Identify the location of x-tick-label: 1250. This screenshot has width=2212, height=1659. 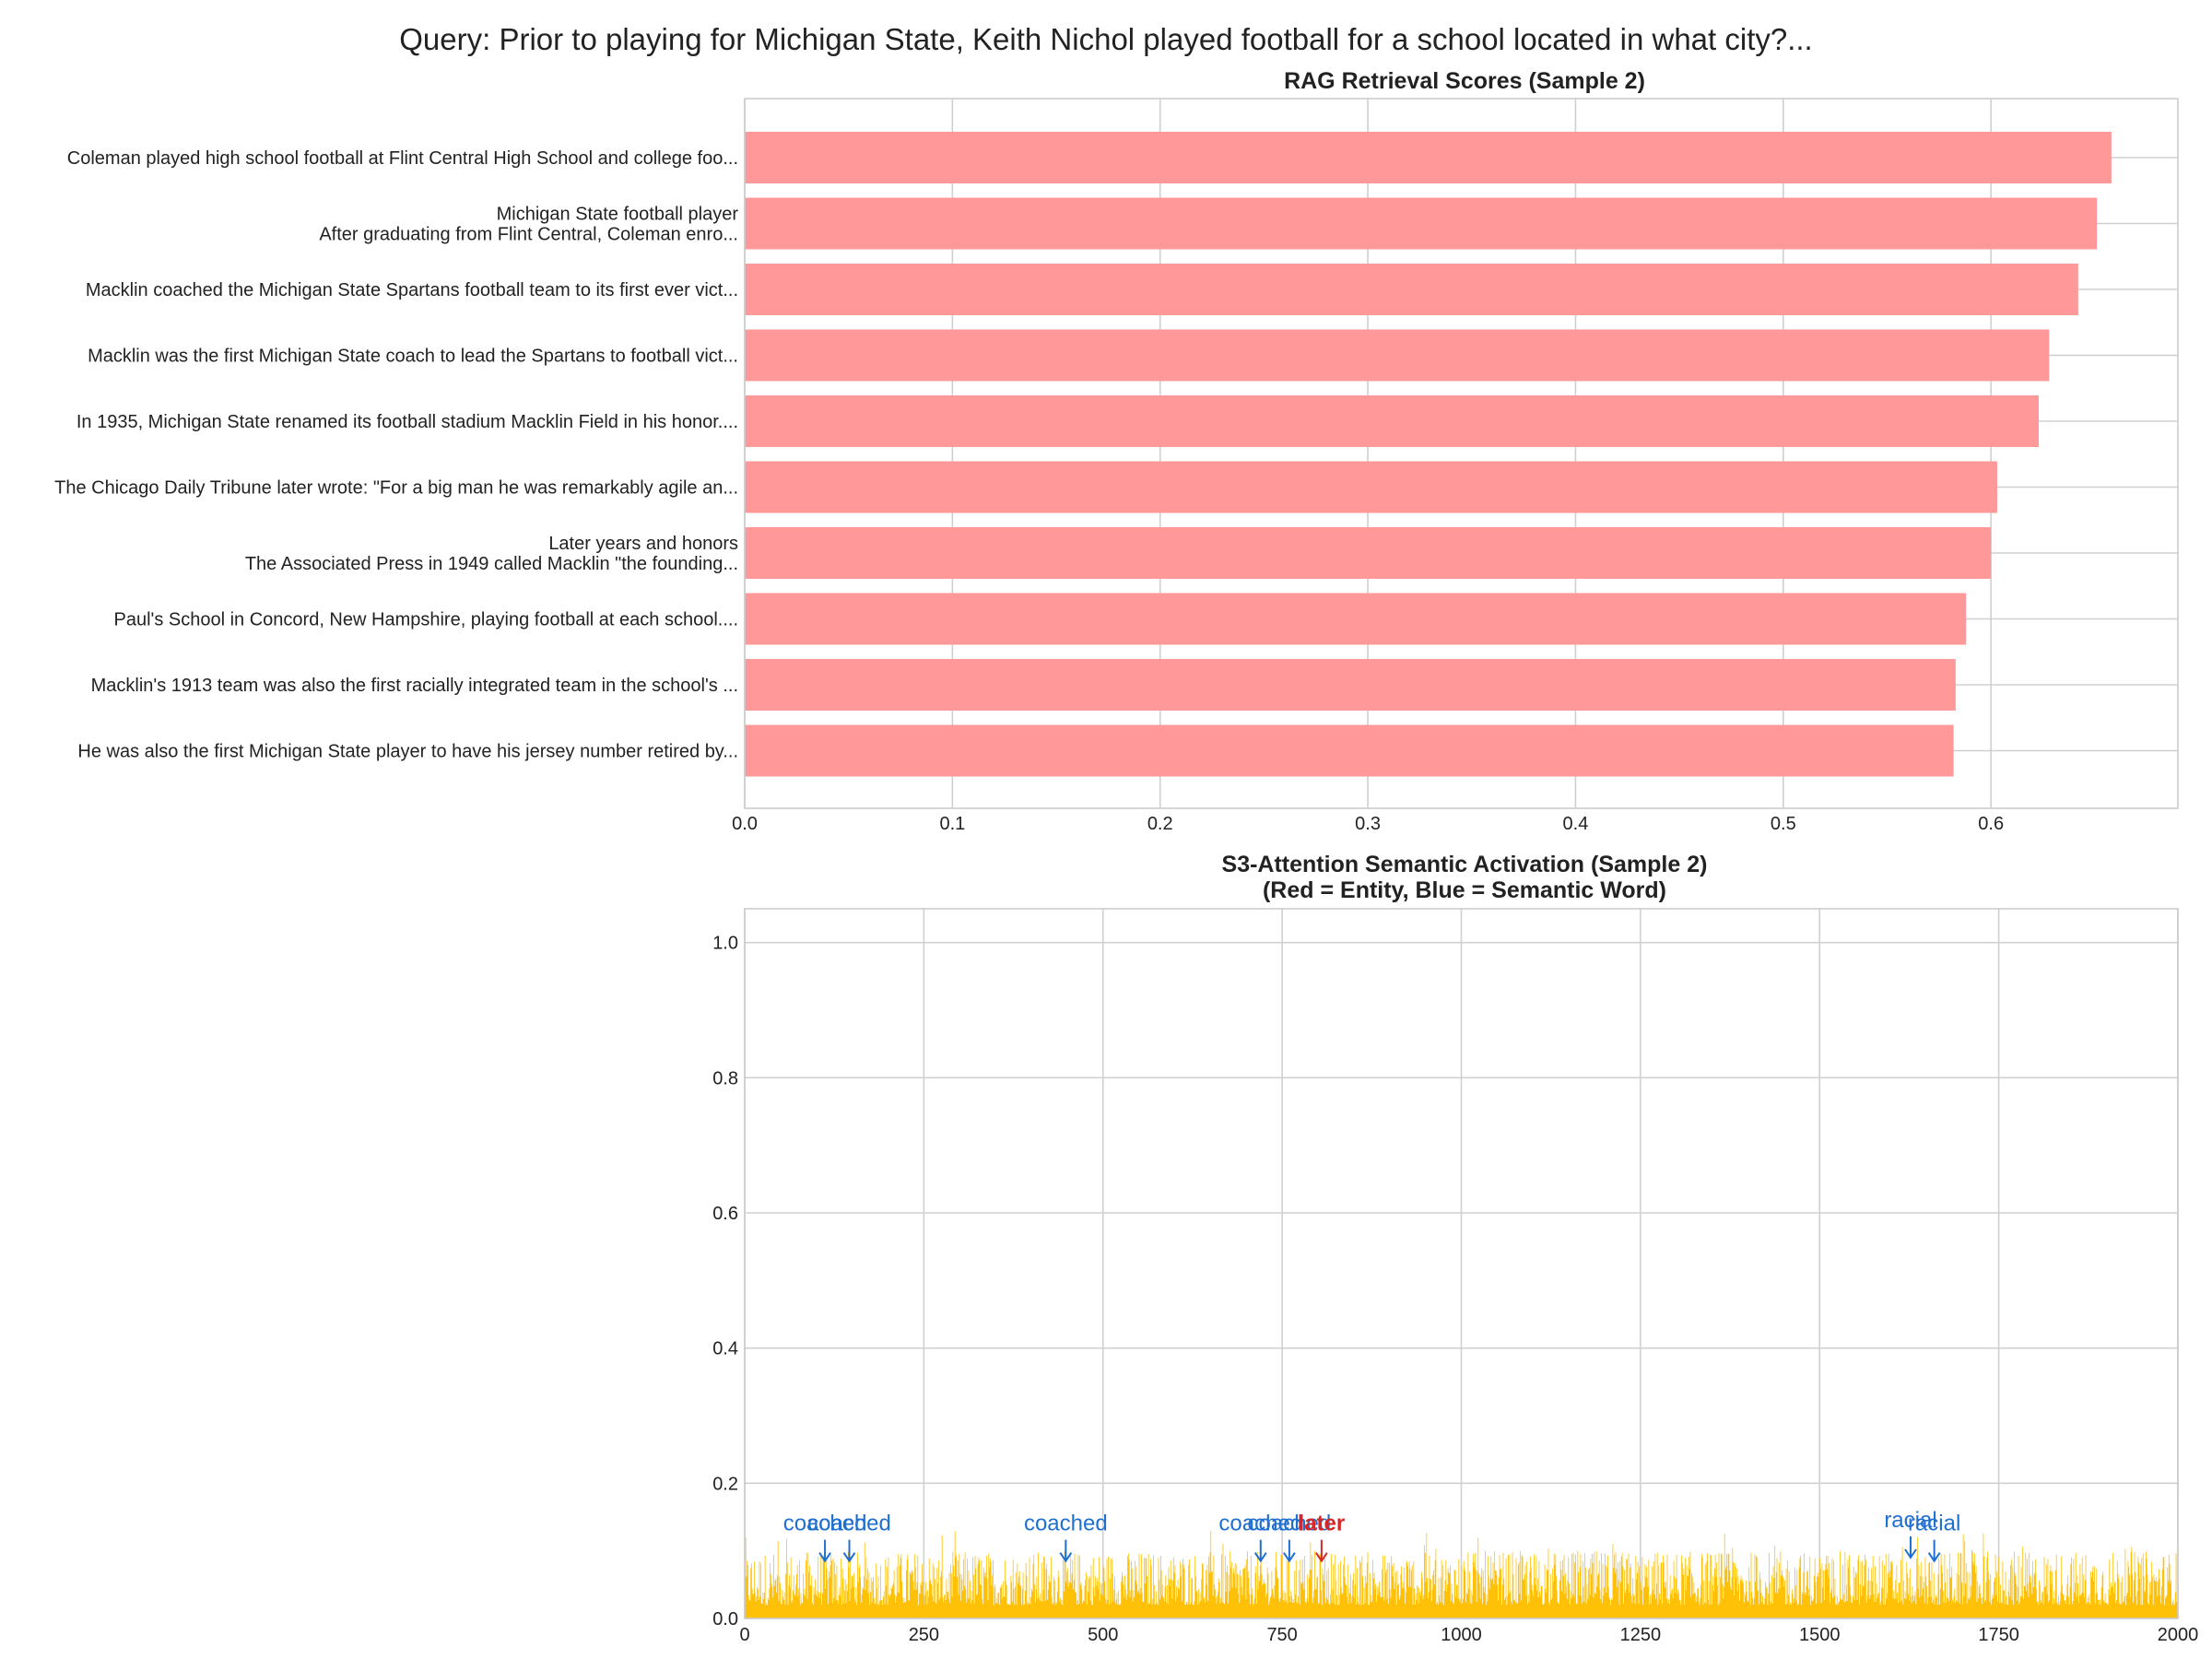
(1641, 1635).